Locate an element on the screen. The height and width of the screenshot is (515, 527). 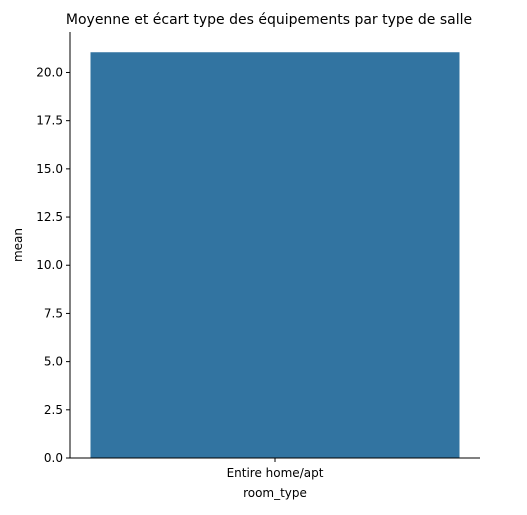
y-axis: 0.0 2.5 5.0 7.5 10.0 12.5 15.0 17.5 20.0 is located at coordinates (53, 248).